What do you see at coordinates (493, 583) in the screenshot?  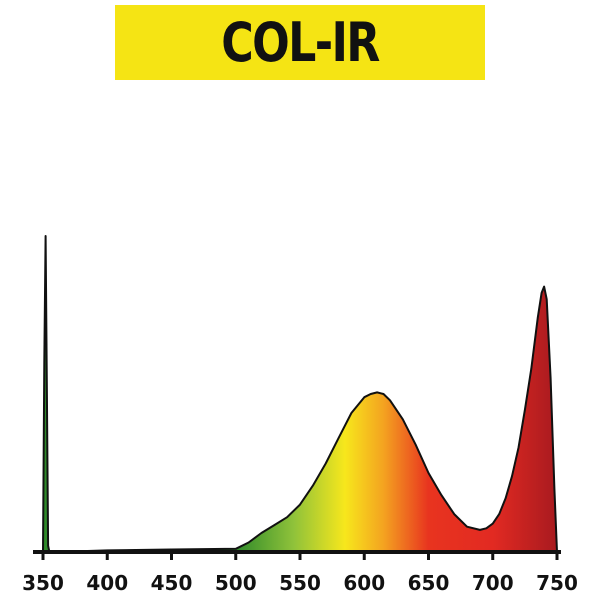 I see `x-tick-label-700: 700` at bounding box center [493, 583].